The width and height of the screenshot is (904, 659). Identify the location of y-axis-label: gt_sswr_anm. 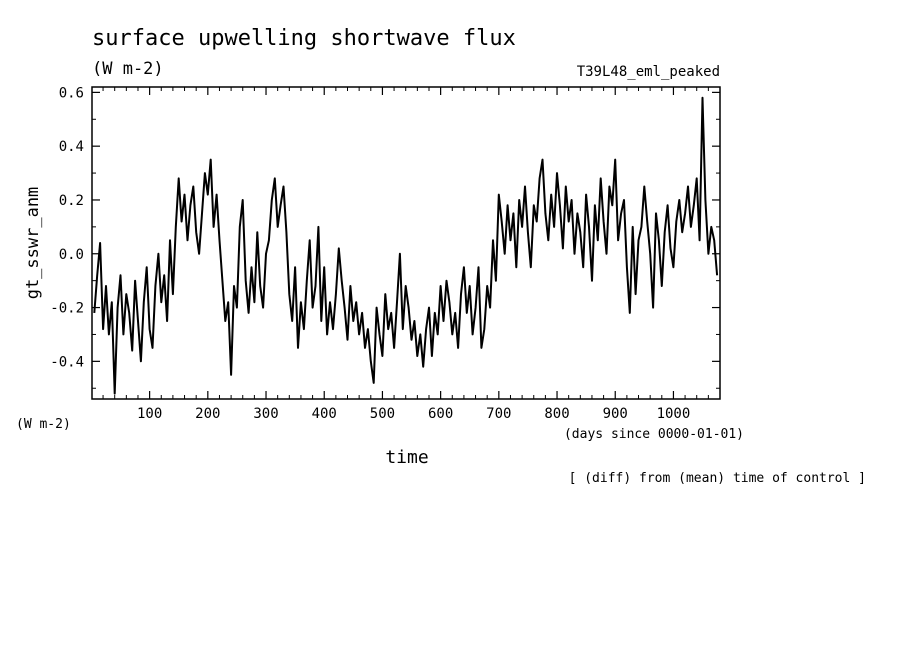
(33, 243).